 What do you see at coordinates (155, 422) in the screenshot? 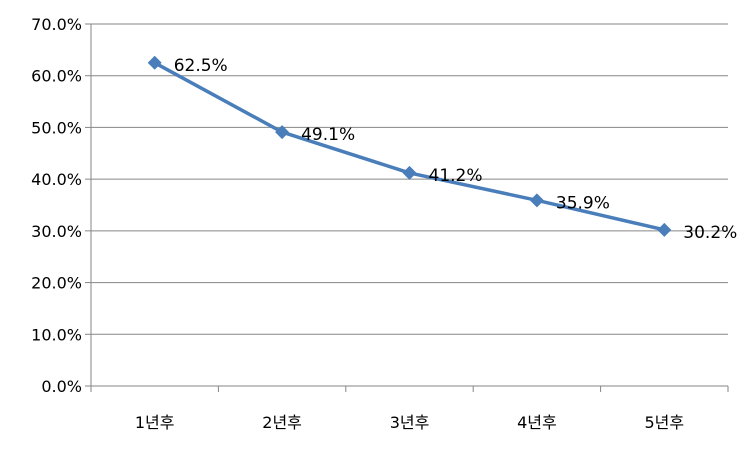
I see `x-tick-label: 1년후` at bounding box center [155, 422].